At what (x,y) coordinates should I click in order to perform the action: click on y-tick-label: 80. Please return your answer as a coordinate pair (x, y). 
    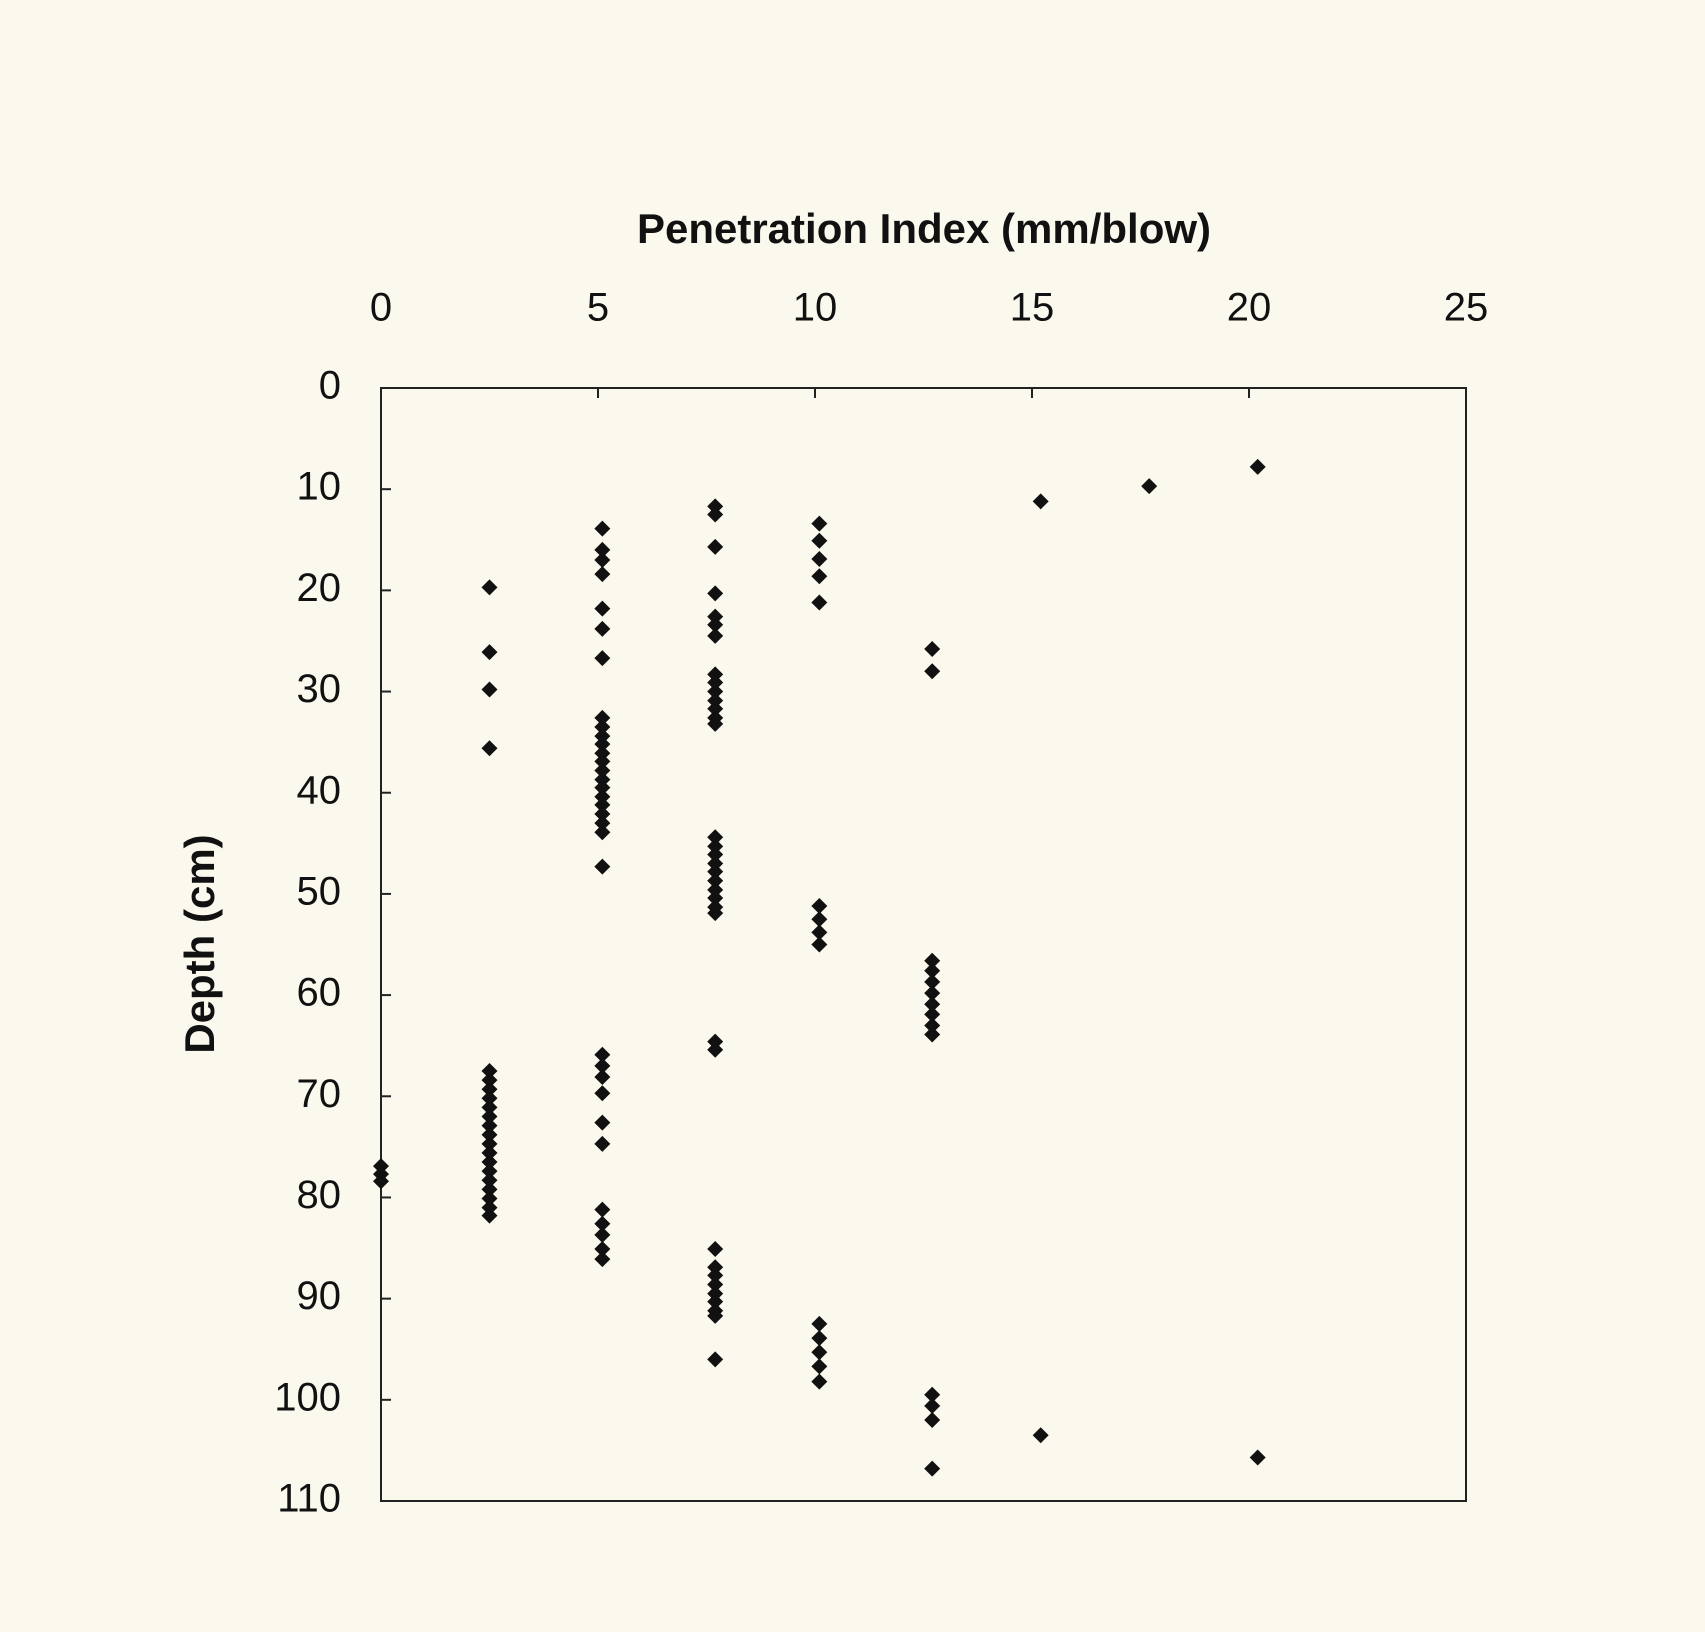
    Looking at the image, I should click on (319, 1195).